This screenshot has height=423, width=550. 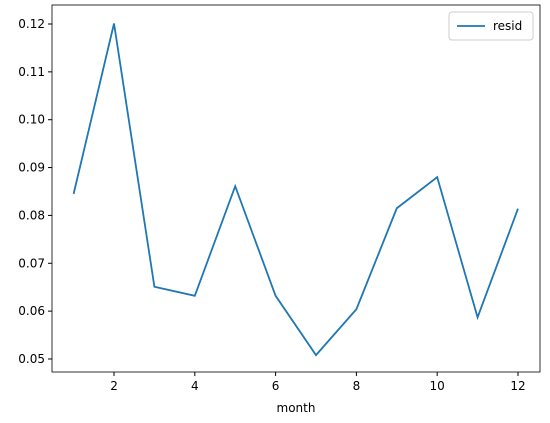 What do you see at coordinates (31, 359) in the screenshot?
I see `y-tick-label: 0.05` at bounding box center [31, 359].